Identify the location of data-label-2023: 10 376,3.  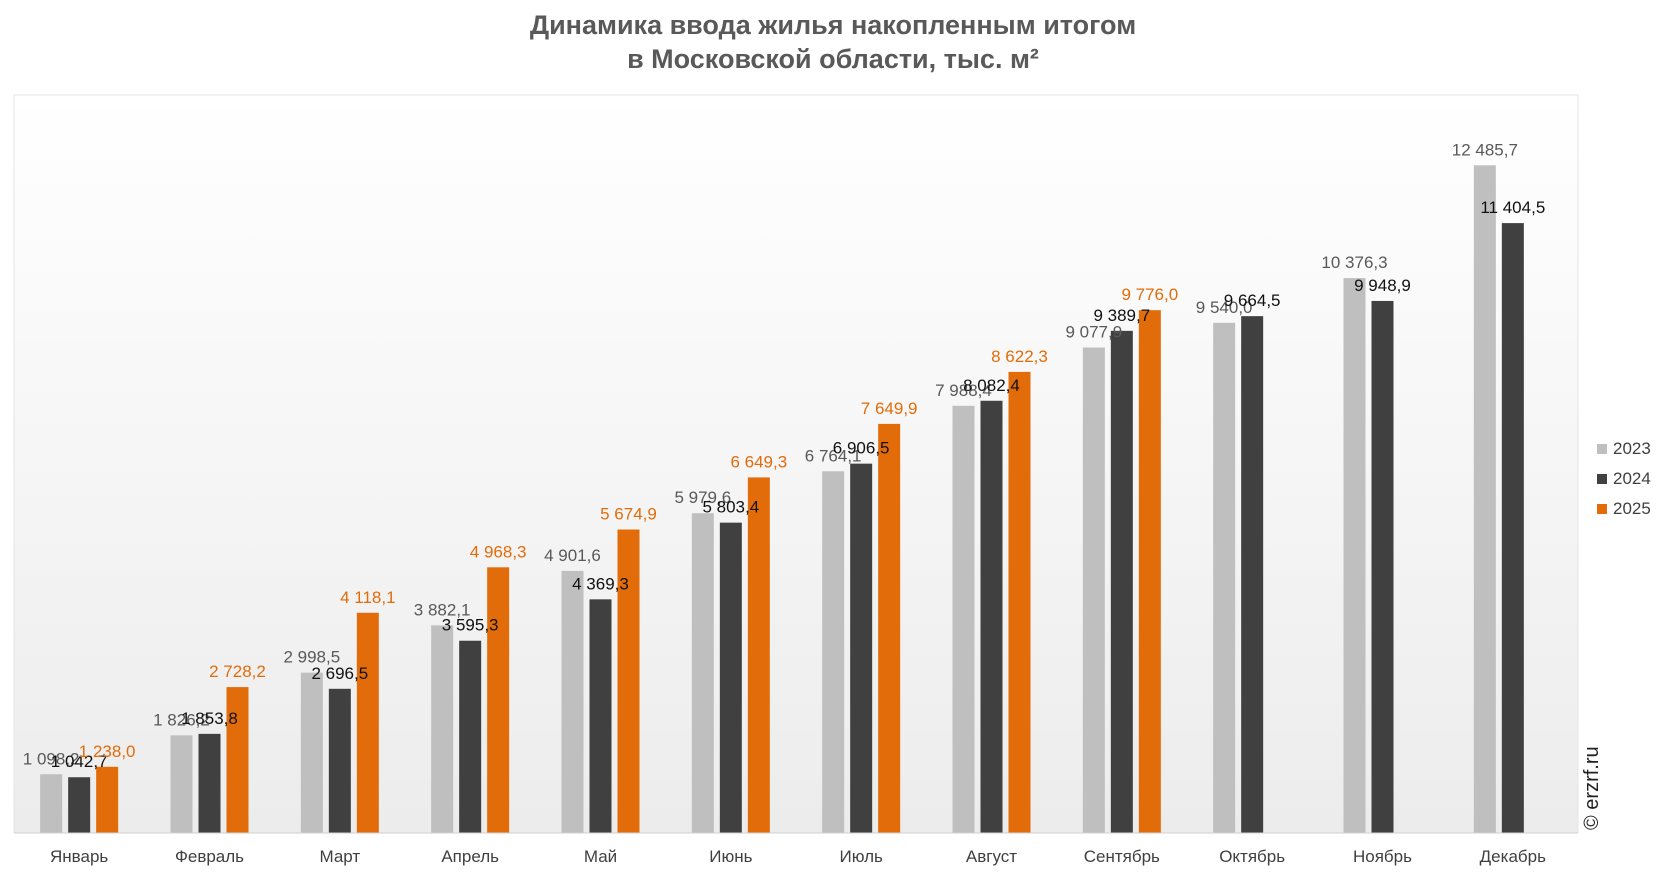
(1354, 262).